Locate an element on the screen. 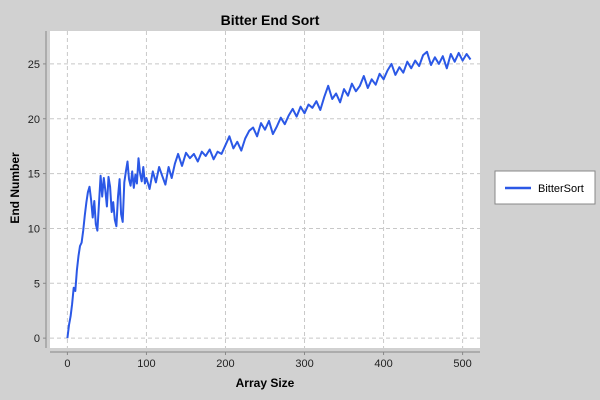  y-tick-label: 15 is located at coordinates (34, 175).